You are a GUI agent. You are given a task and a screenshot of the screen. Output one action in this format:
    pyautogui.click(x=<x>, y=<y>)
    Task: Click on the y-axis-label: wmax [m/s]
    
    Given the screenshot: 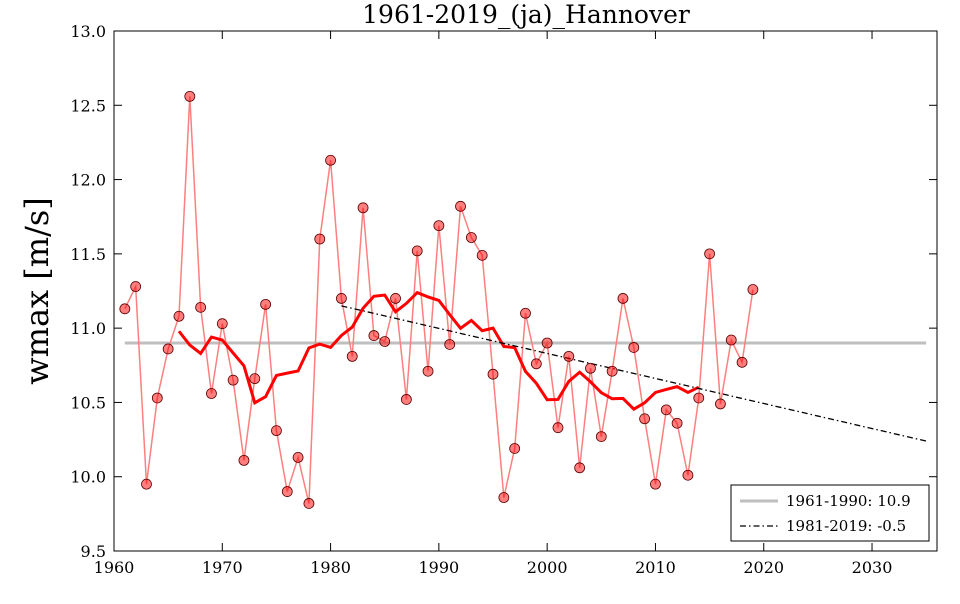 What is the action you would take?
    pyautogui.click(x=37, y=291)
    